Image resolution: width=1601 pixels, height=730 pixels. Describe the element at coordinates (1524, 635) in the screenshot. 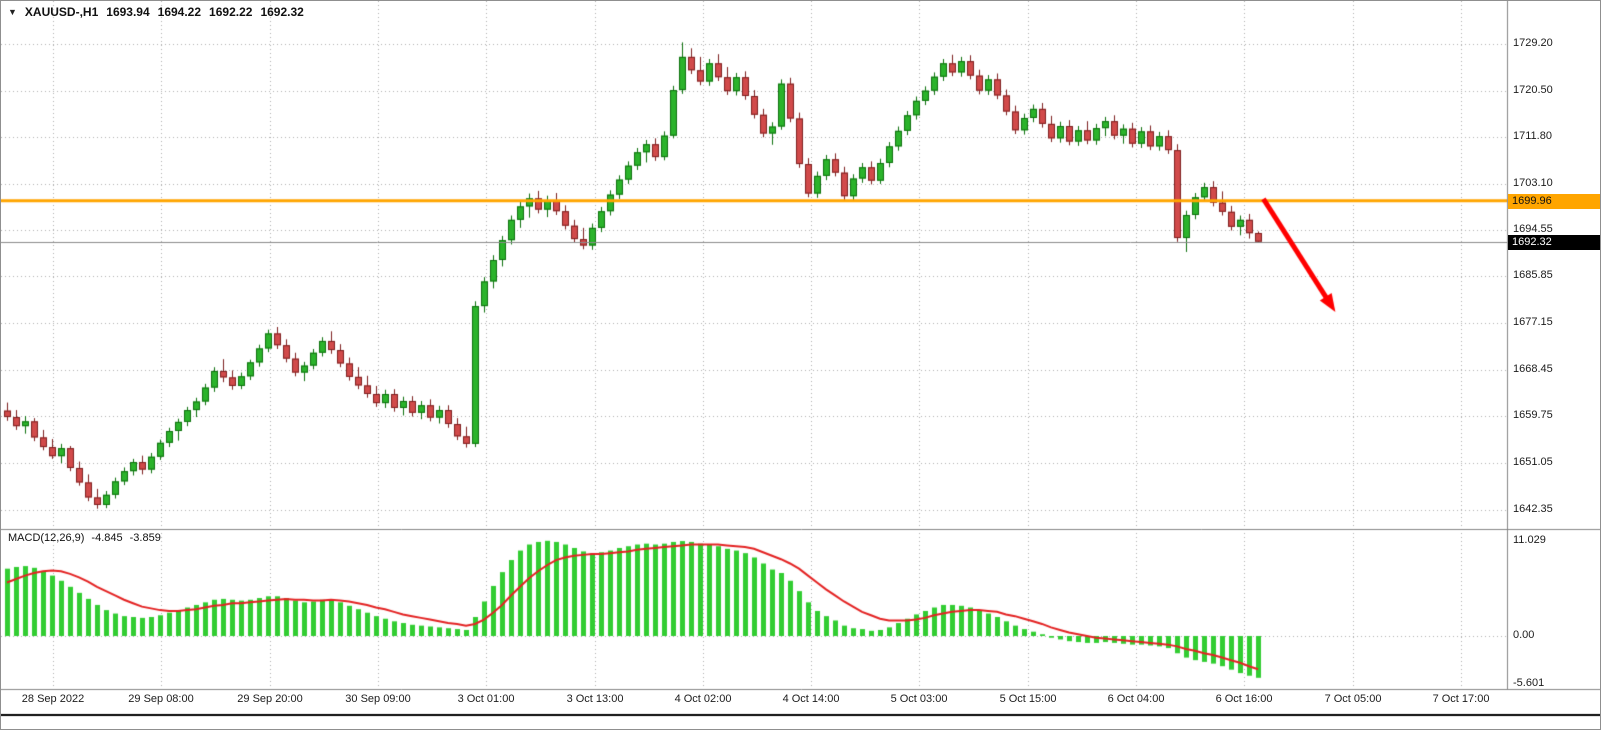

I see `macd-axis-label: 0.00` at that location.